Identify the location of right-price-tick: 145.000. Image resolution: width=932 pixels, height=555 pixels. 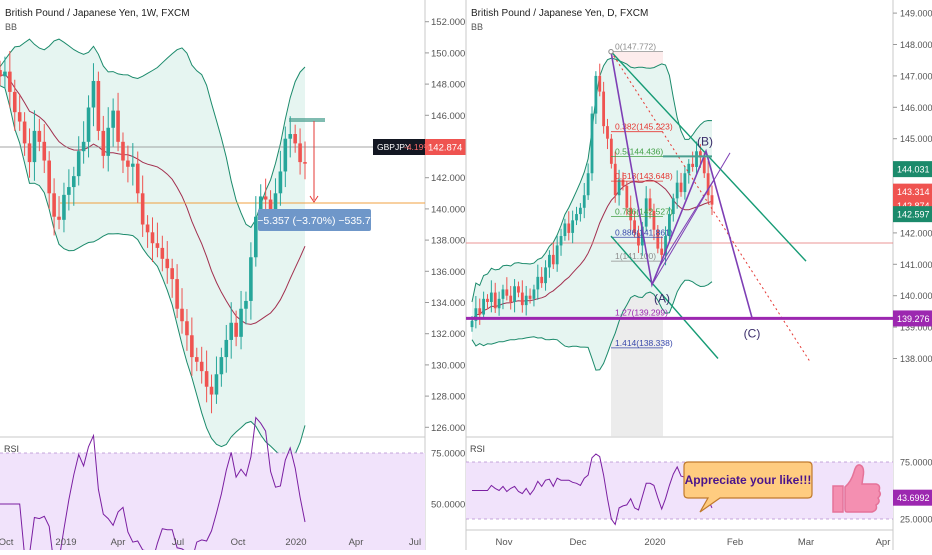
(916, 139).